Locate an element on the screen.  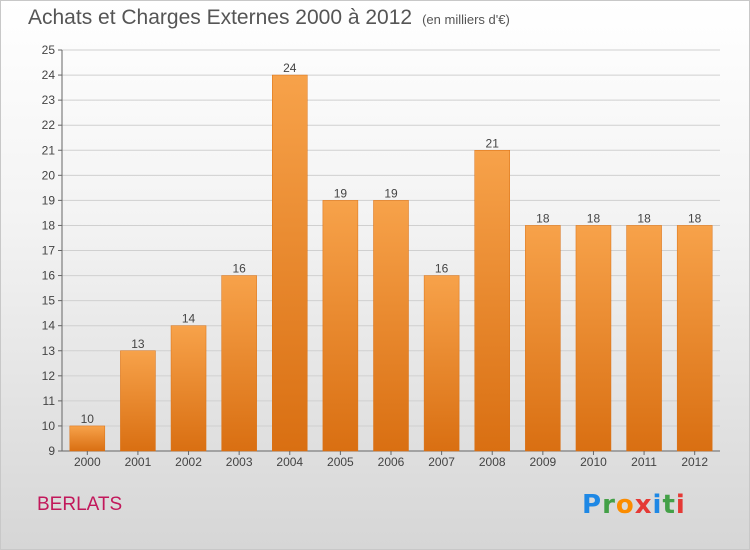
y-tick-label: 24 is located at coordinates (49, 75).